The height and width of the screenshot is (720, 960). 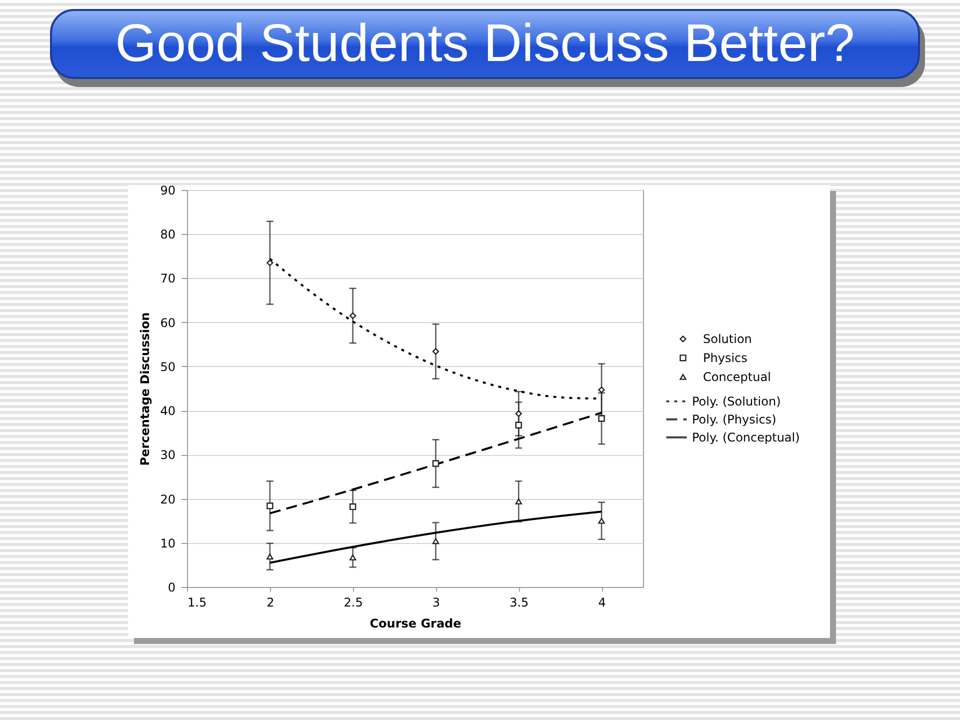 What do you see at coordinates (168, 235) in the screenshot?
I see `y-tick-label: 80` at bounding box center [168, 235].